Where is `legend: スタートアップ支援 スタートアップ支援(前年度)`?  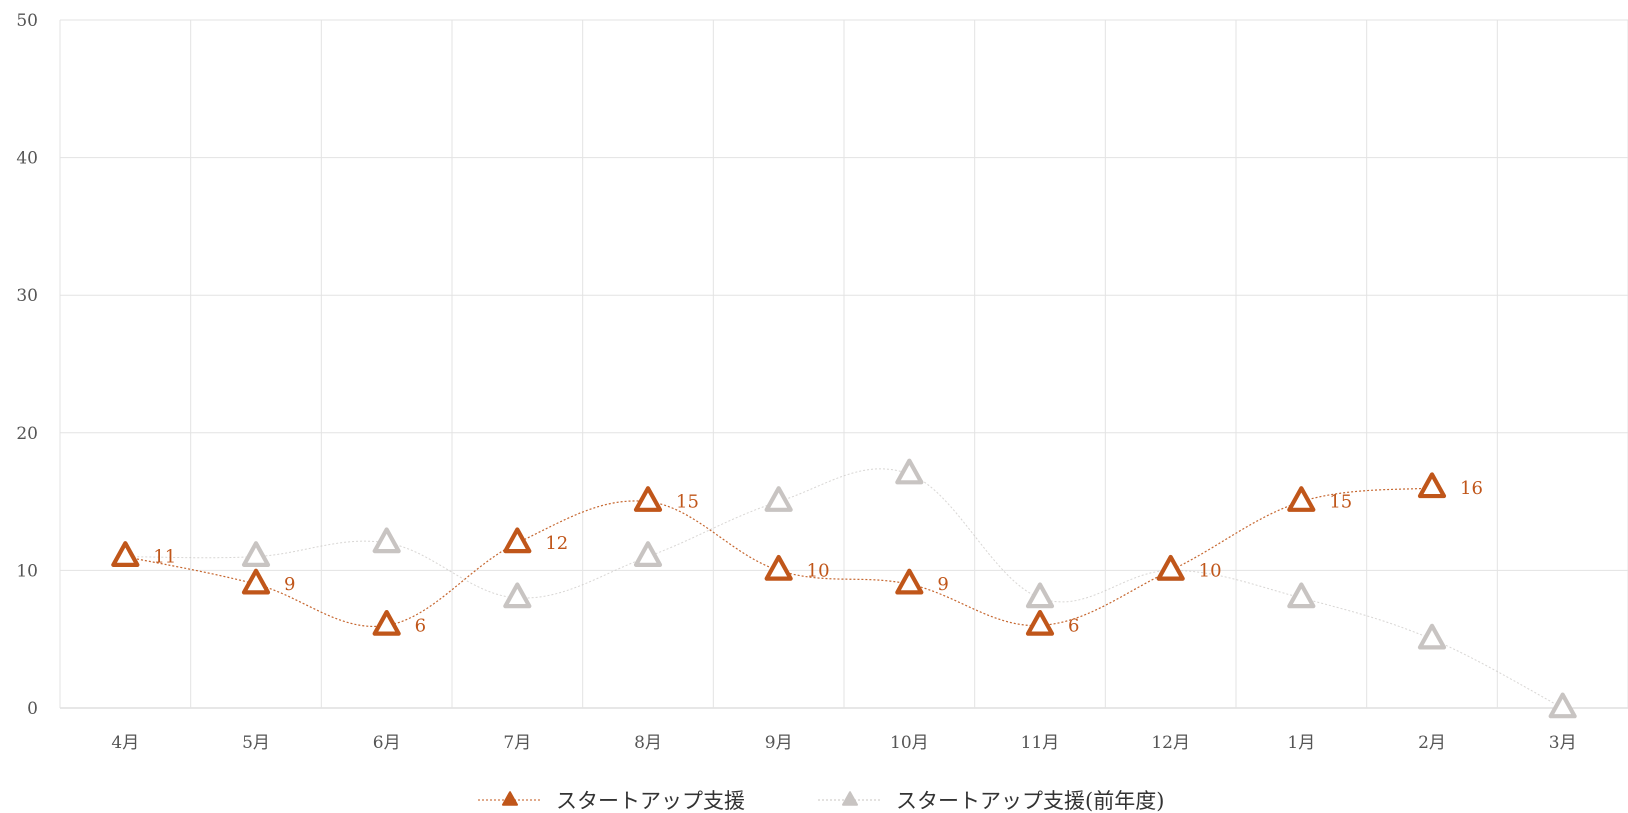 legend: スタートアップ支援 スタートアップ支援(前年度) is located at coordinates (821, 801).